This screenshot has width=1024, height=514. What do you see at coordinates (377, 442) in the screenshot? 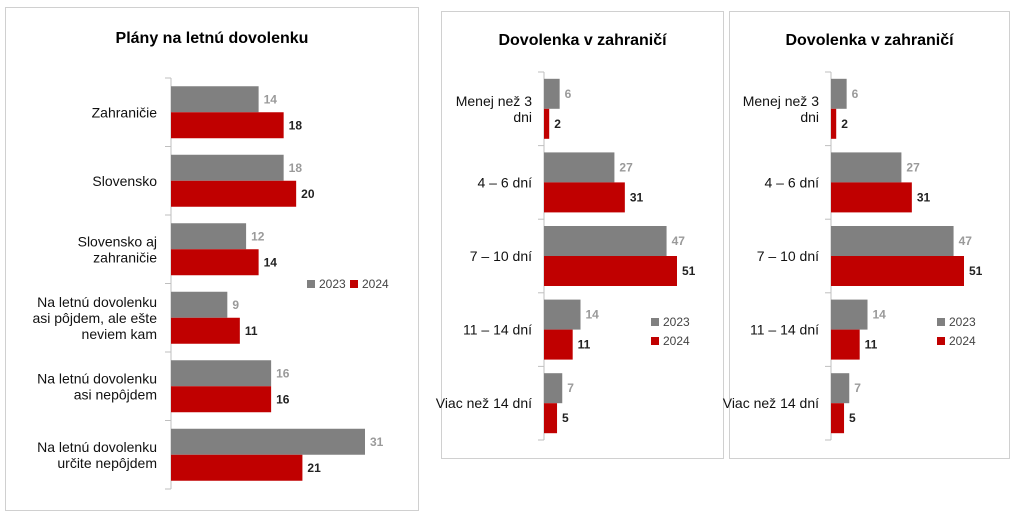
I see `data-label-2023: 31` at bounding box center [377, 442].